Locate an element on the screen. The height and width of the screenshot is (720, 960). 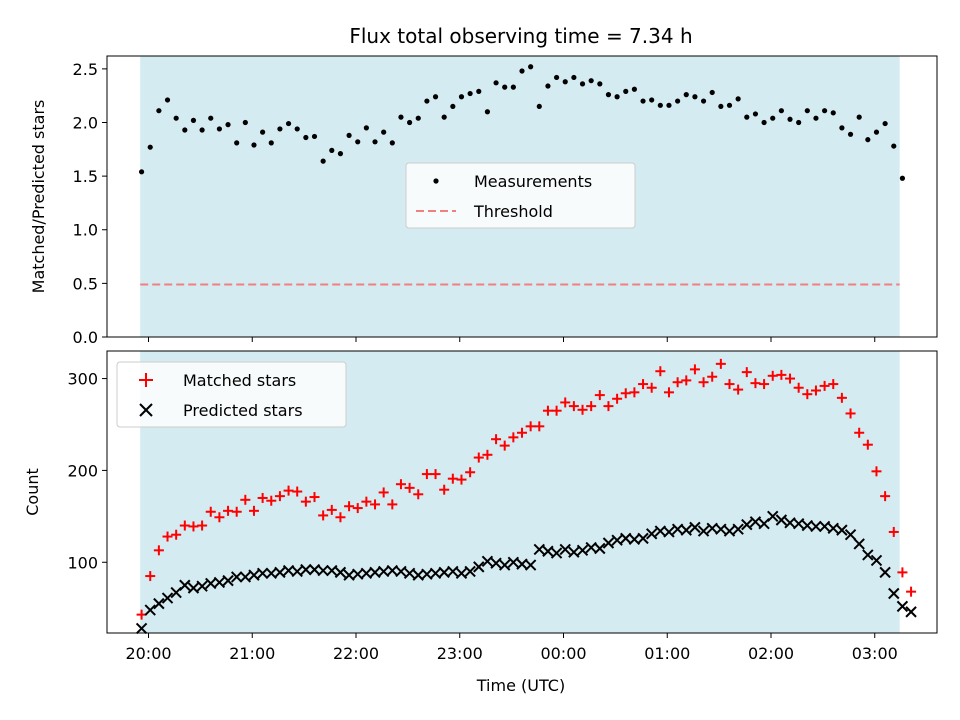
bottom-y-tick-label: 200 is located at coordinates (82, 470).